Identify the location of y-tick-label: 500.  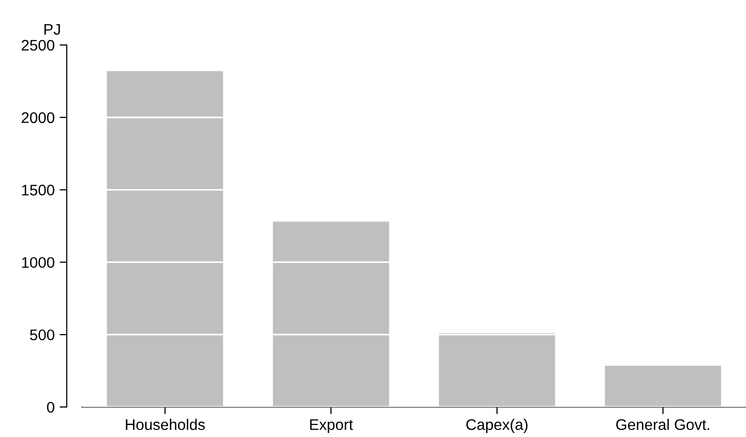
(42, 334).